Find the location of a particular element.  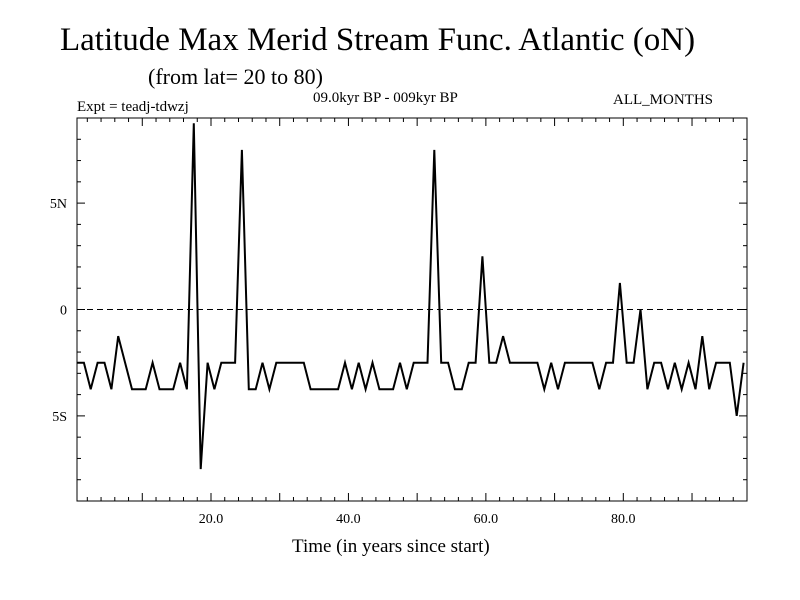

x-tick-label: 60.0 is located at coordinates (486, 519).